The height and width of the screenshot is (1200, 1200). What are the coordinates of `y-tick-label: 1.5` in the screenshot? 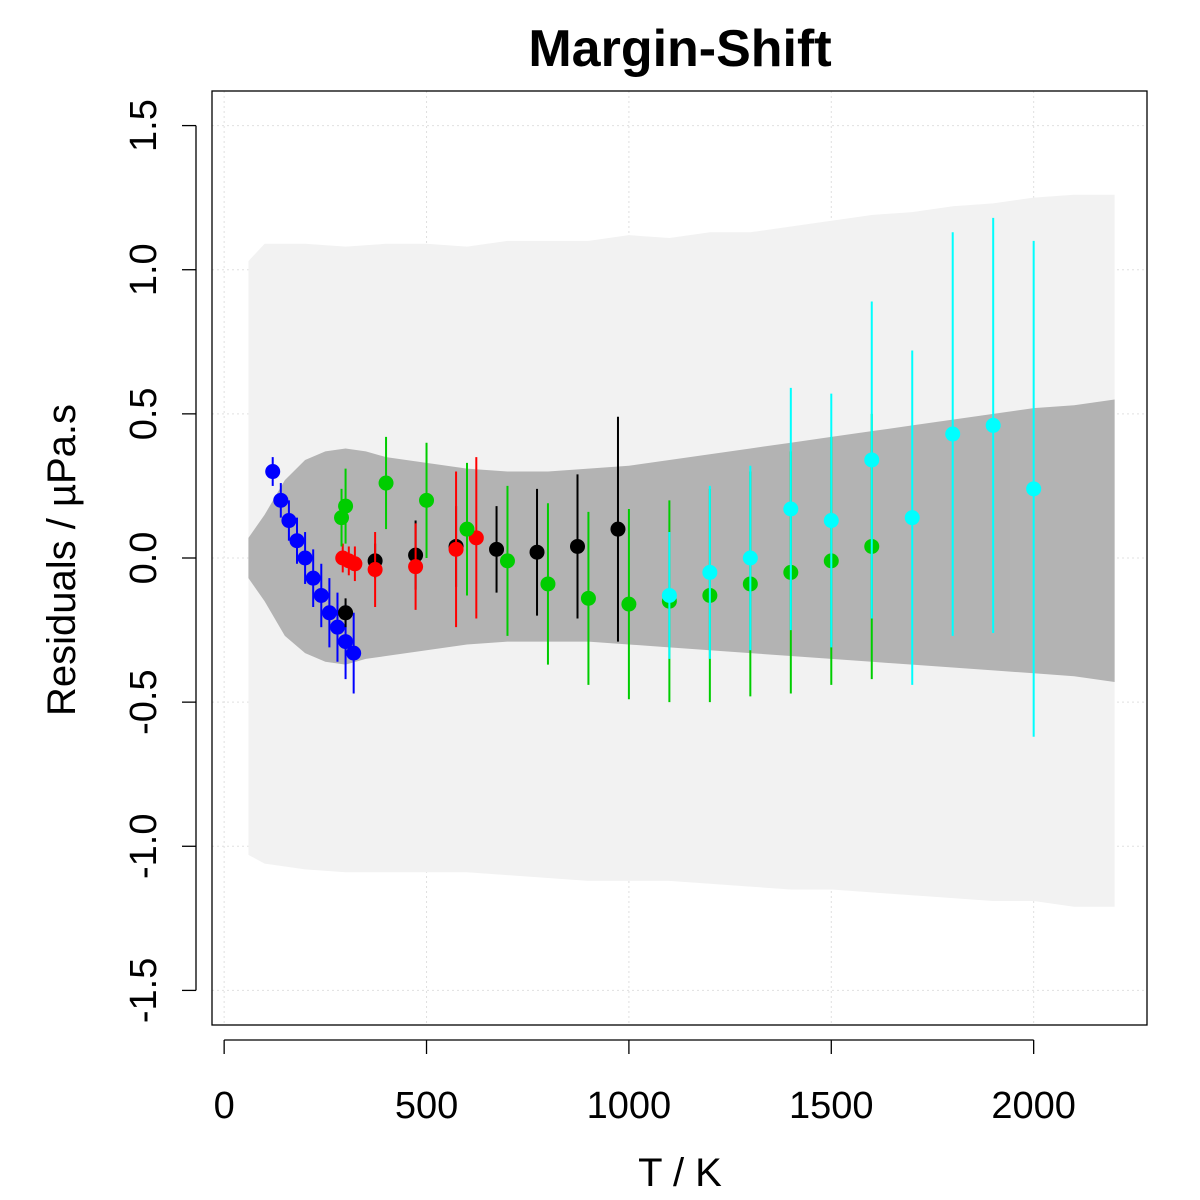 It's located at (144, 125).